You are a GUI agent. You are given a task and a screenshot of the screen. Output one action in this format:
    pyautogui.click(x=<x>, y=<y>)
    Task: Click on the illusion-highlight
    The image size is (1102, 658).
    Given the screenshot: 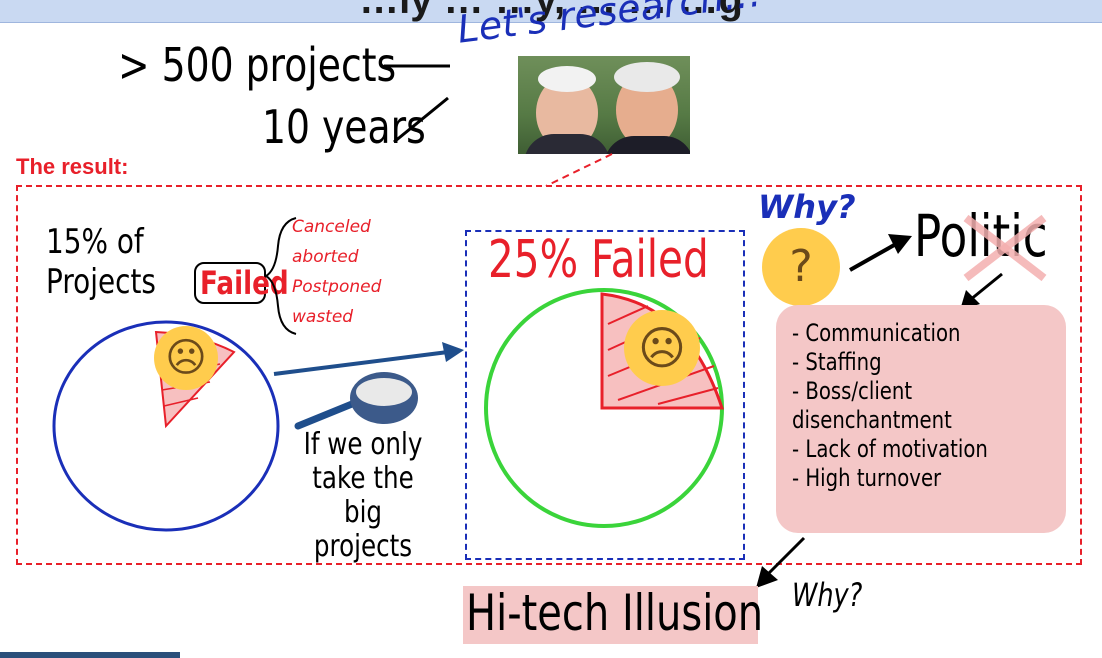 What is the action you would take?
    pyautogui.click(x=610, y=615)
    